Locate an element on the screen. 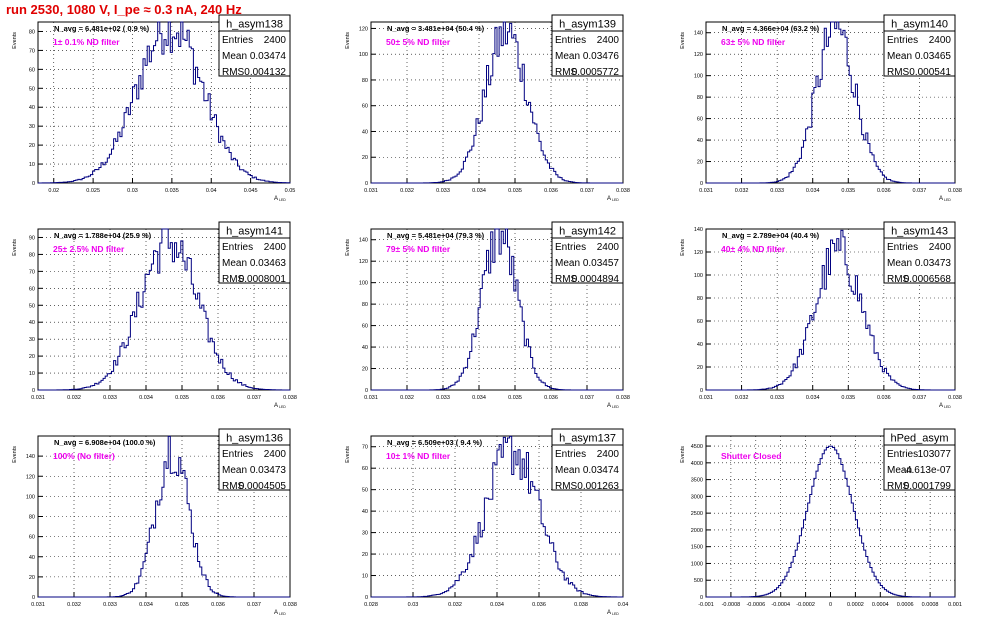  y-tick-label: 30 is located at coordinates (32, 127).